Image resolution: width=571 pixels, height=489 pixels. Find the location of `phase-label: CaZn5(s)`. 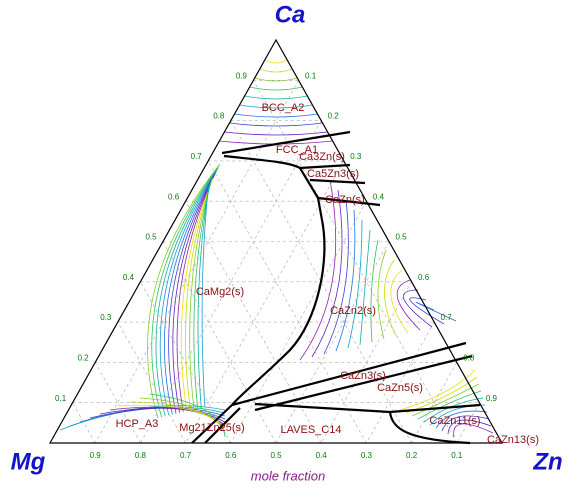

phase-label: CaZn5(s) is located at coordinates (400, 388).